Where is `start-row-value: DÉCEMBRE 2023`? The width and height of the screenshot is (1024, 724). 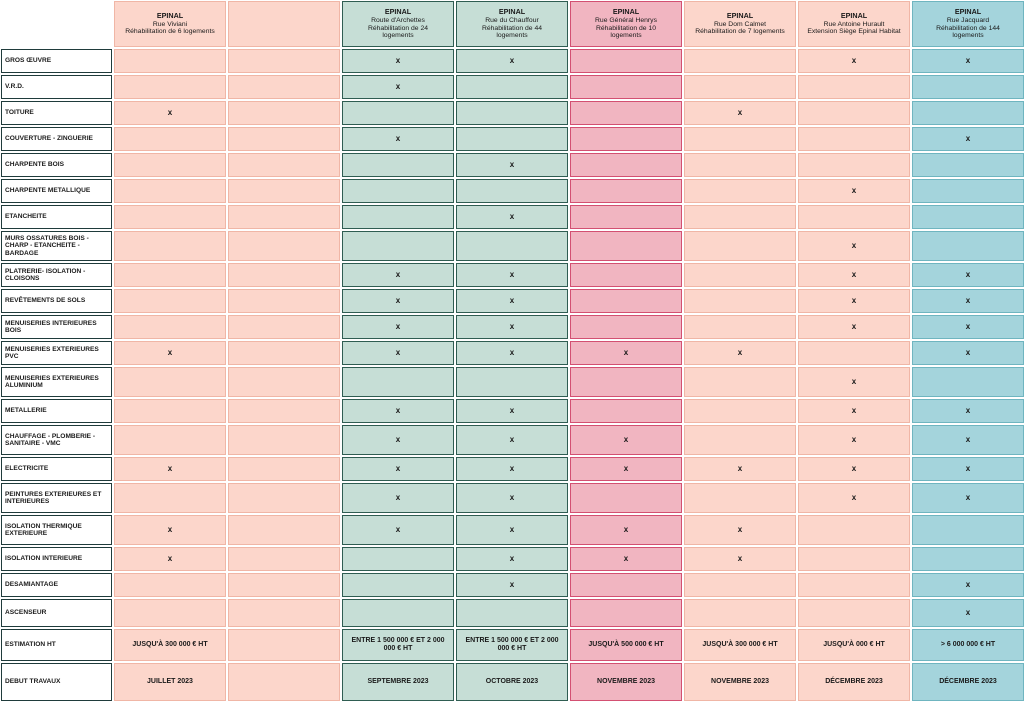
start-row-value: DÉCEMBRE 2023 is located at coordinates (968, 682).